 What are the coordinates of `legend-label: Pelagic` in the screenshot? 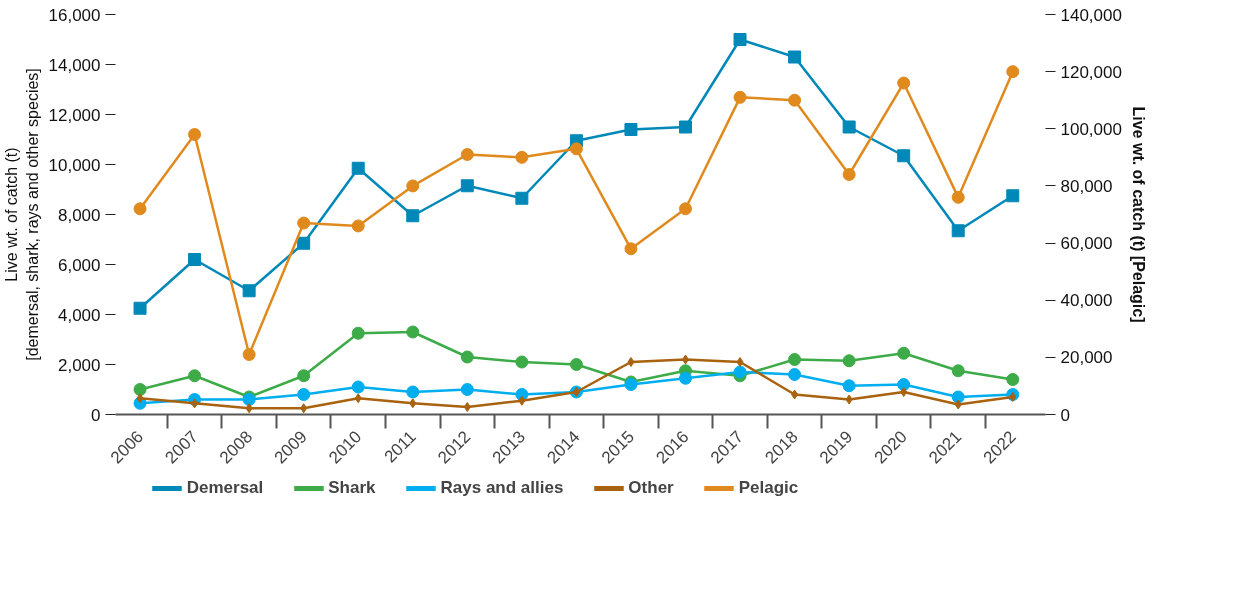 It's located at (768, 488).